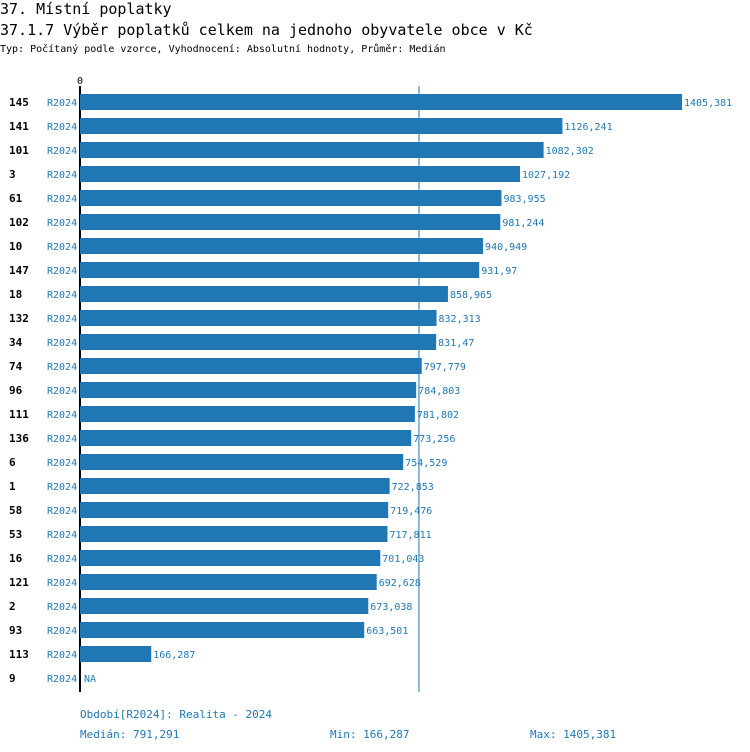 This screenshot has height=752, width=750. I want to click on row-id-label: 96, so click(16, 390).